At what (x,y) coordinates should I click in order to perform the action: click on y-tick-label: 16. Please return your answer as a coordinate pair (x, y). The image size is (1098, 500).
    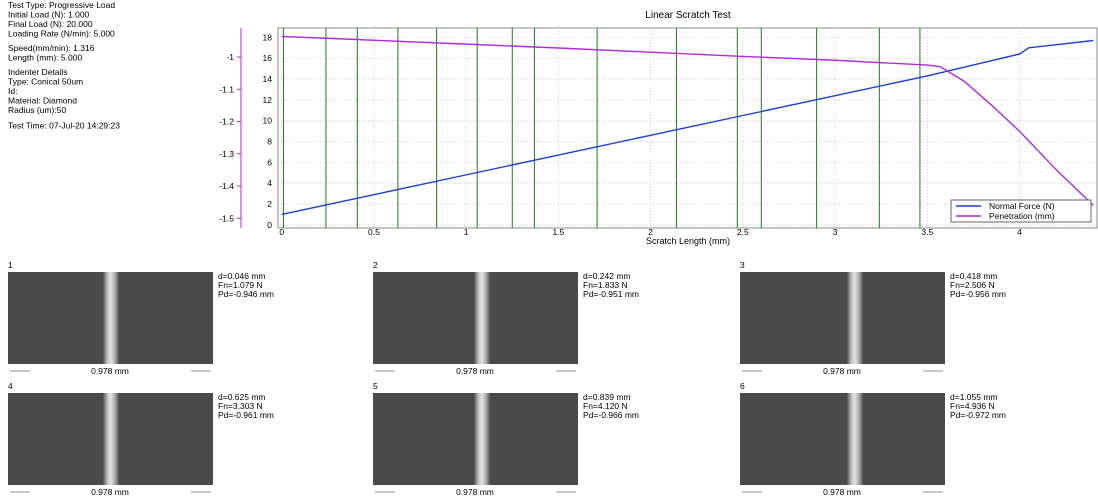
    Looking at the image, I should click on (268, 58).